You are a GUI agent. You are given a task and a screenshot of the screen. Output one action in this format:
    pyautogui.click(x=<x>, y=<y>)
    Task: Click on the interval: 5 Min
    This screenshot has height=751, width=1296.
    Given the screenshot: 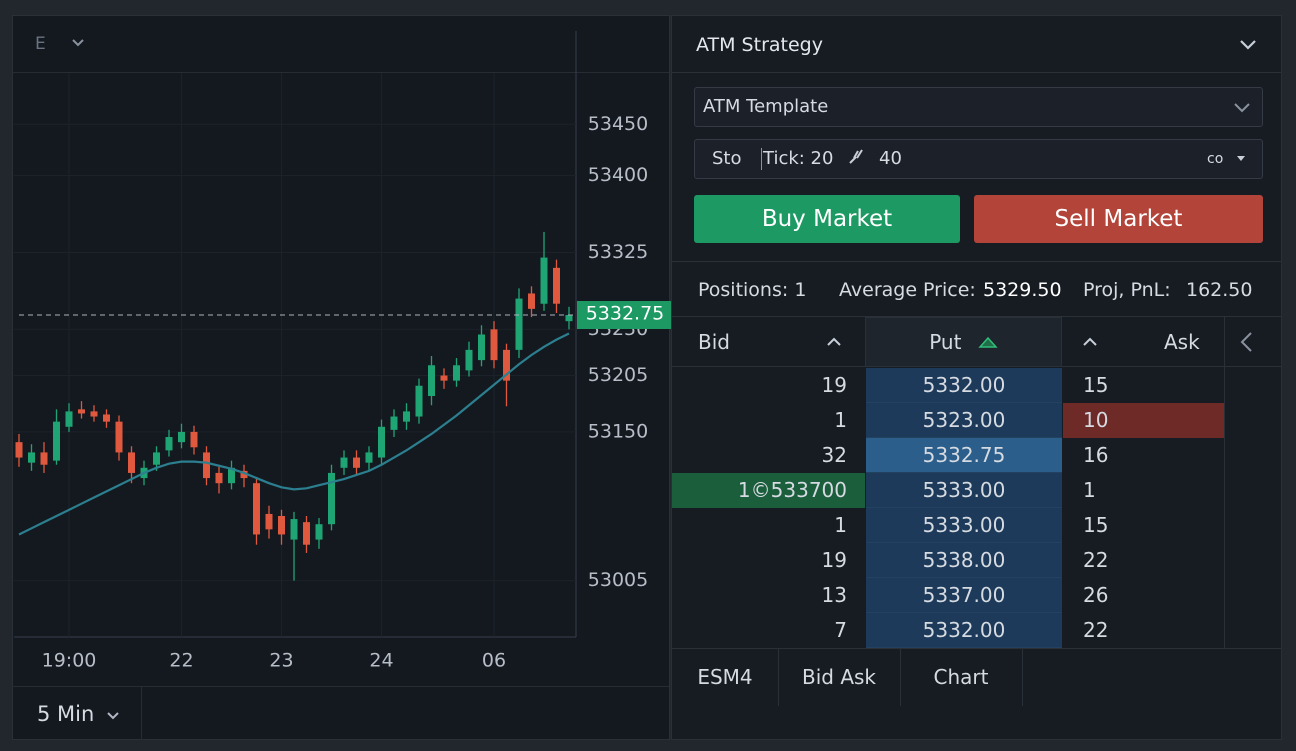 What is the action you would take?
    pyautogui.click(x=66, y=714)
    